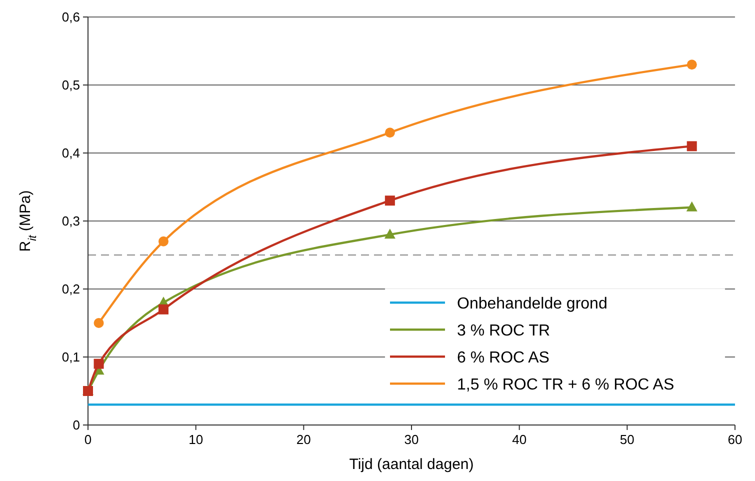 Image resolution: width=755 pixels, height=481 pixels. Describe the element at coordinates (88, 439) in the screenshot. I see `x-tick-label: 0` at that location.